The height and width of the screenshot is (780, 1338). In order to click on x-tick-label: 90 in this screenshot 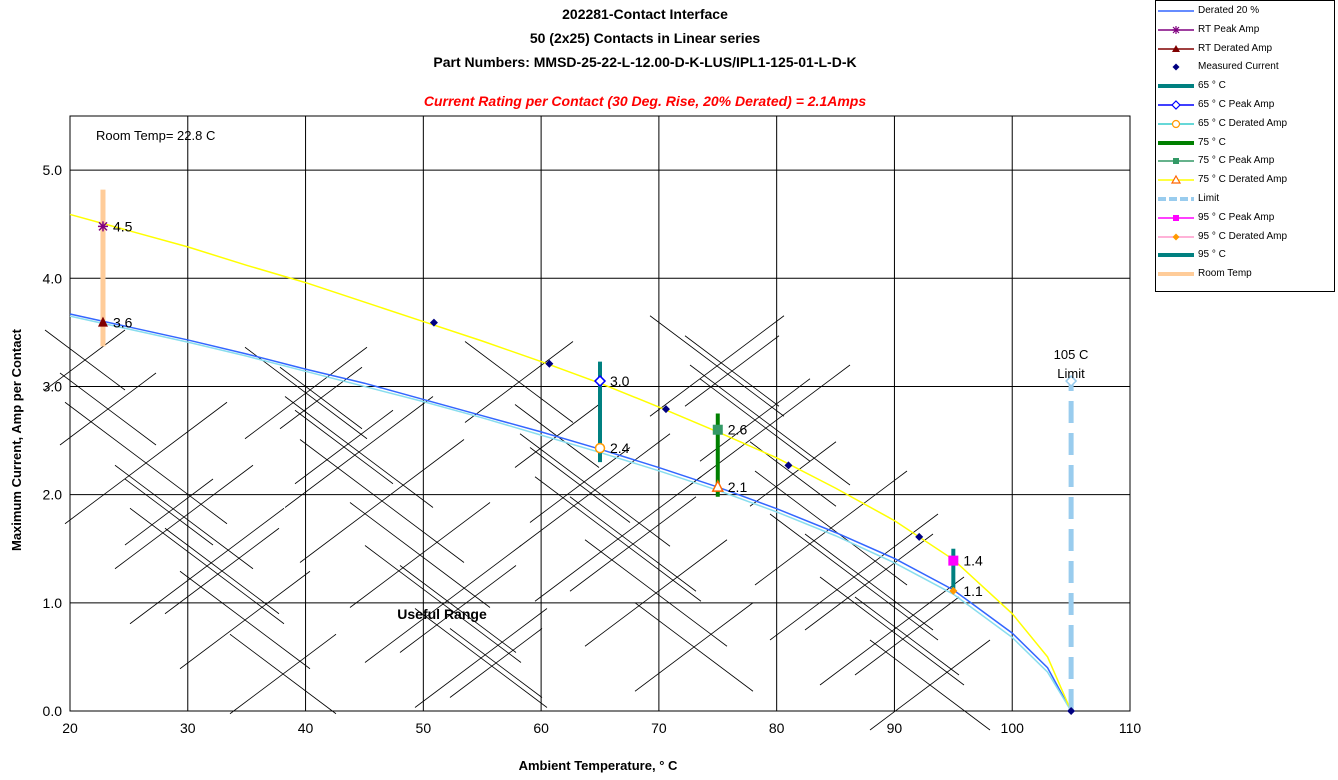, I will do `click(895, 728)`.